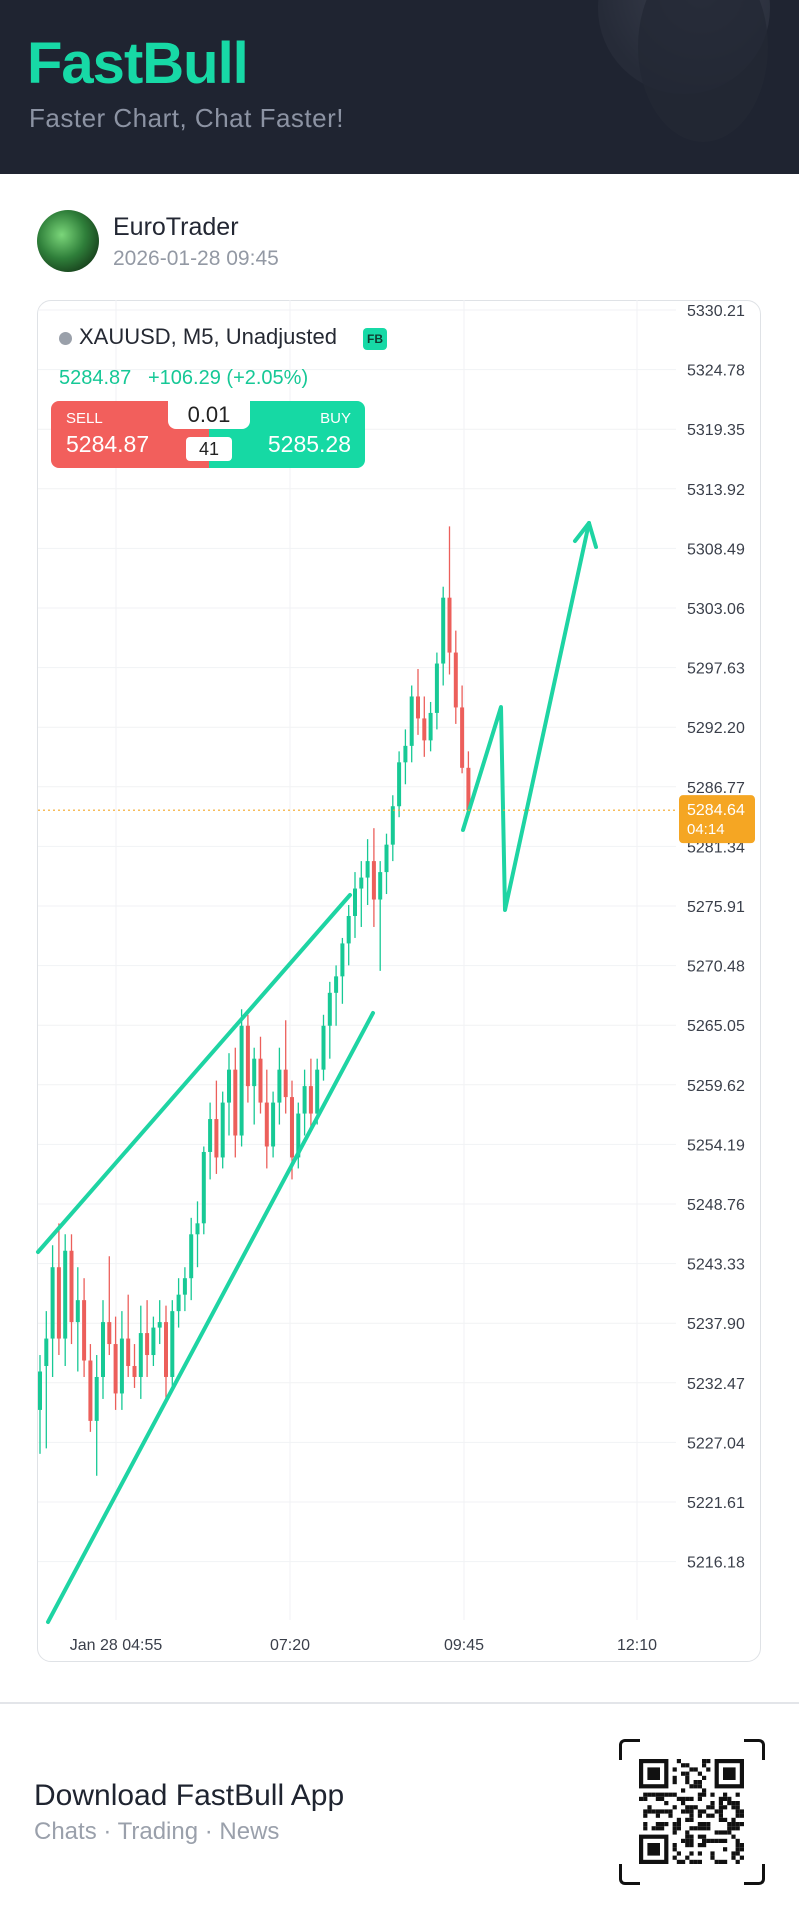 This screenshot has width=799, height=1920. I want to click on y-tick-label: 5270.48, so click(716, 967).